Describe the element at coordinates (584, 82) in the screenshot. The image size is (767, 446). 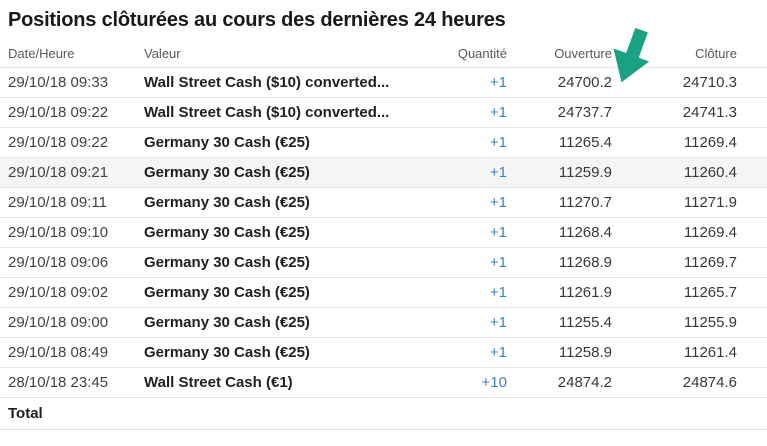
I see `cell-ouverture: 24700.2` at that location.